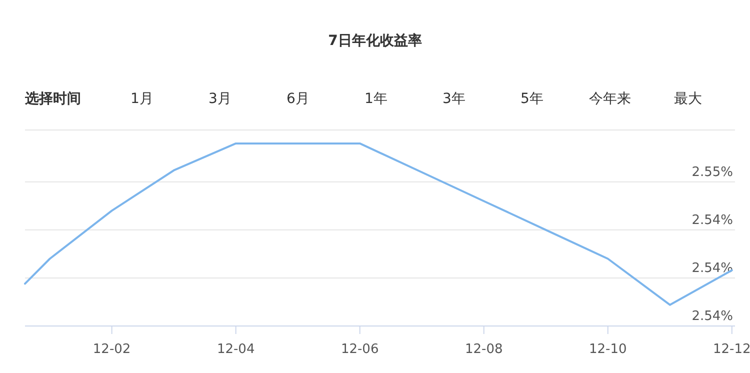 The width and height of the screenshot is (750, 373). What do you see at coordinates (483, 349) in the screenshot?
I see `x-tick-label: 12-08` at bounding box center [483, 349].